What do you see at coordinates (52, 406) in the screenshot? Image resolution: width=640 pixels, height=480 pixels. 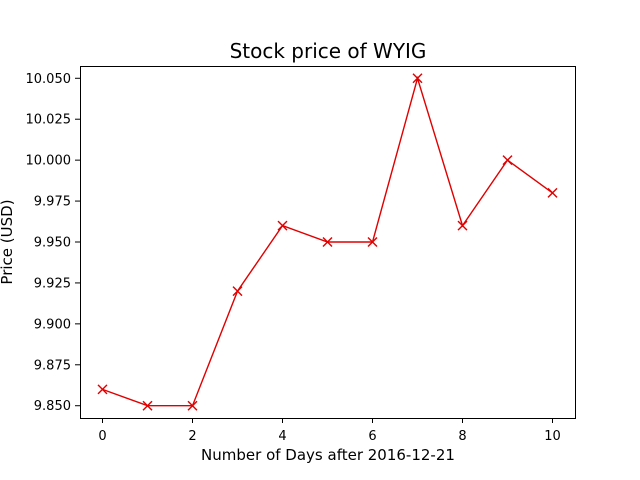 I see `y-tick-label: 9.850` at bounding box center [52, 406].